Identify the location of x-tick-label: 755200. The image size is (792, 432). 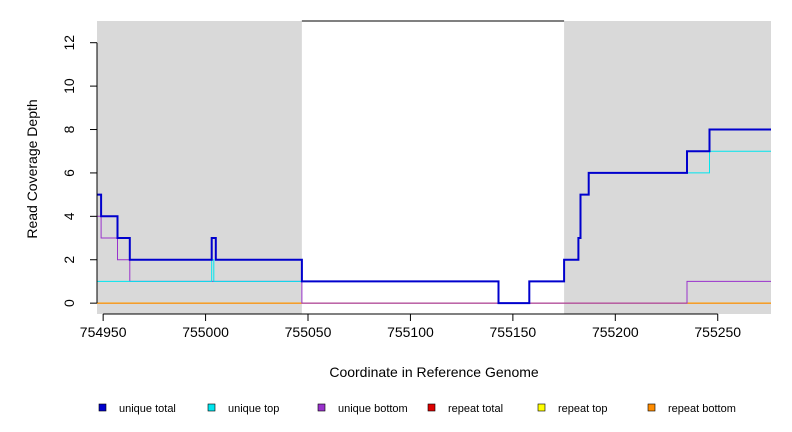
(615, 332).